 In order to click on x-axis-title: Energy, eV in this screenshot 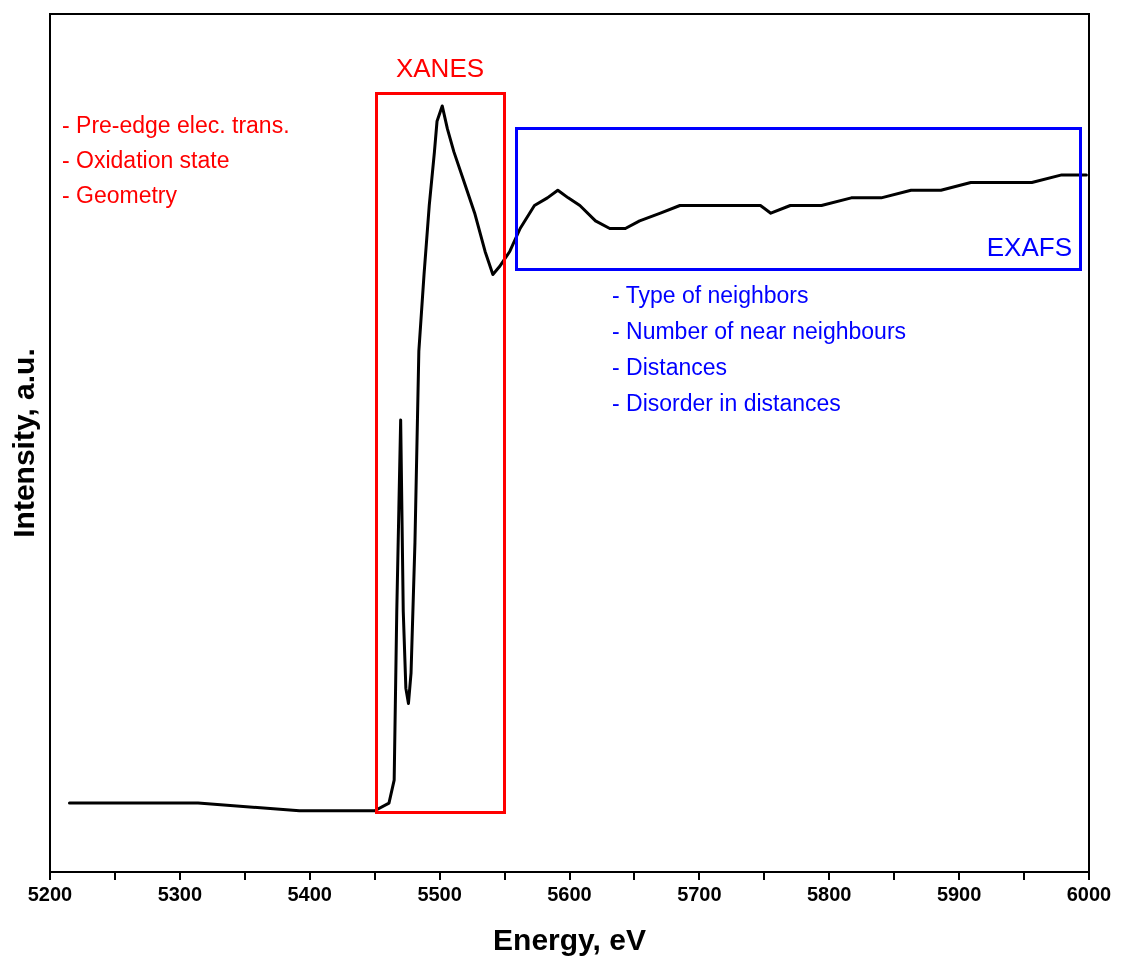, I will do `click(569, 940)`.